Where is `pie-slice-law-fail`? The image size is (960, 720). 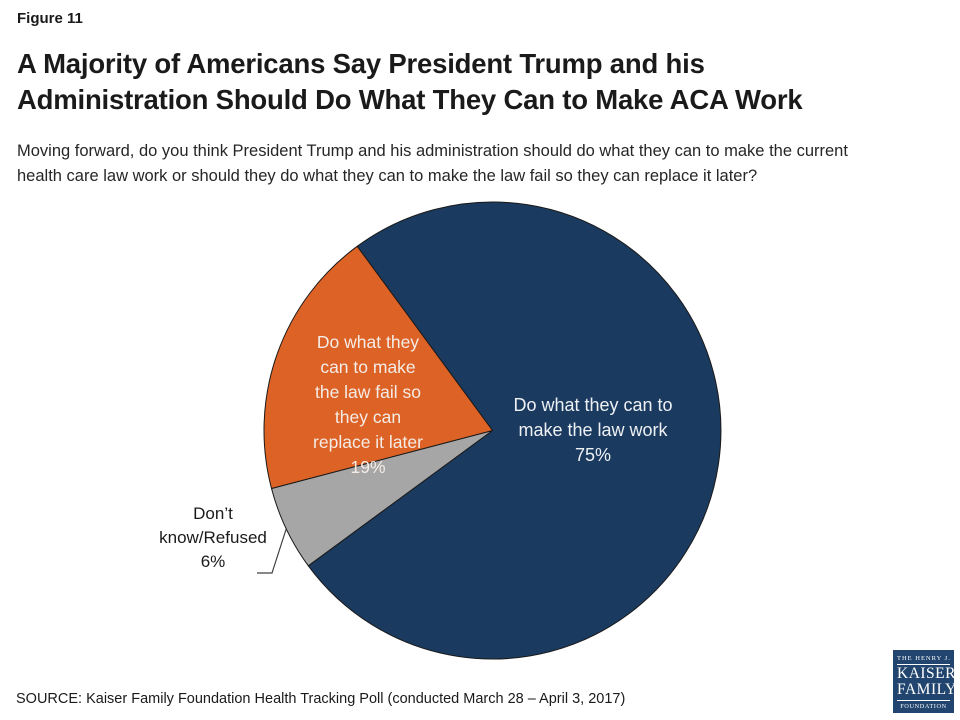
pie-slice-law-fail is located at coordinates (378, 367).